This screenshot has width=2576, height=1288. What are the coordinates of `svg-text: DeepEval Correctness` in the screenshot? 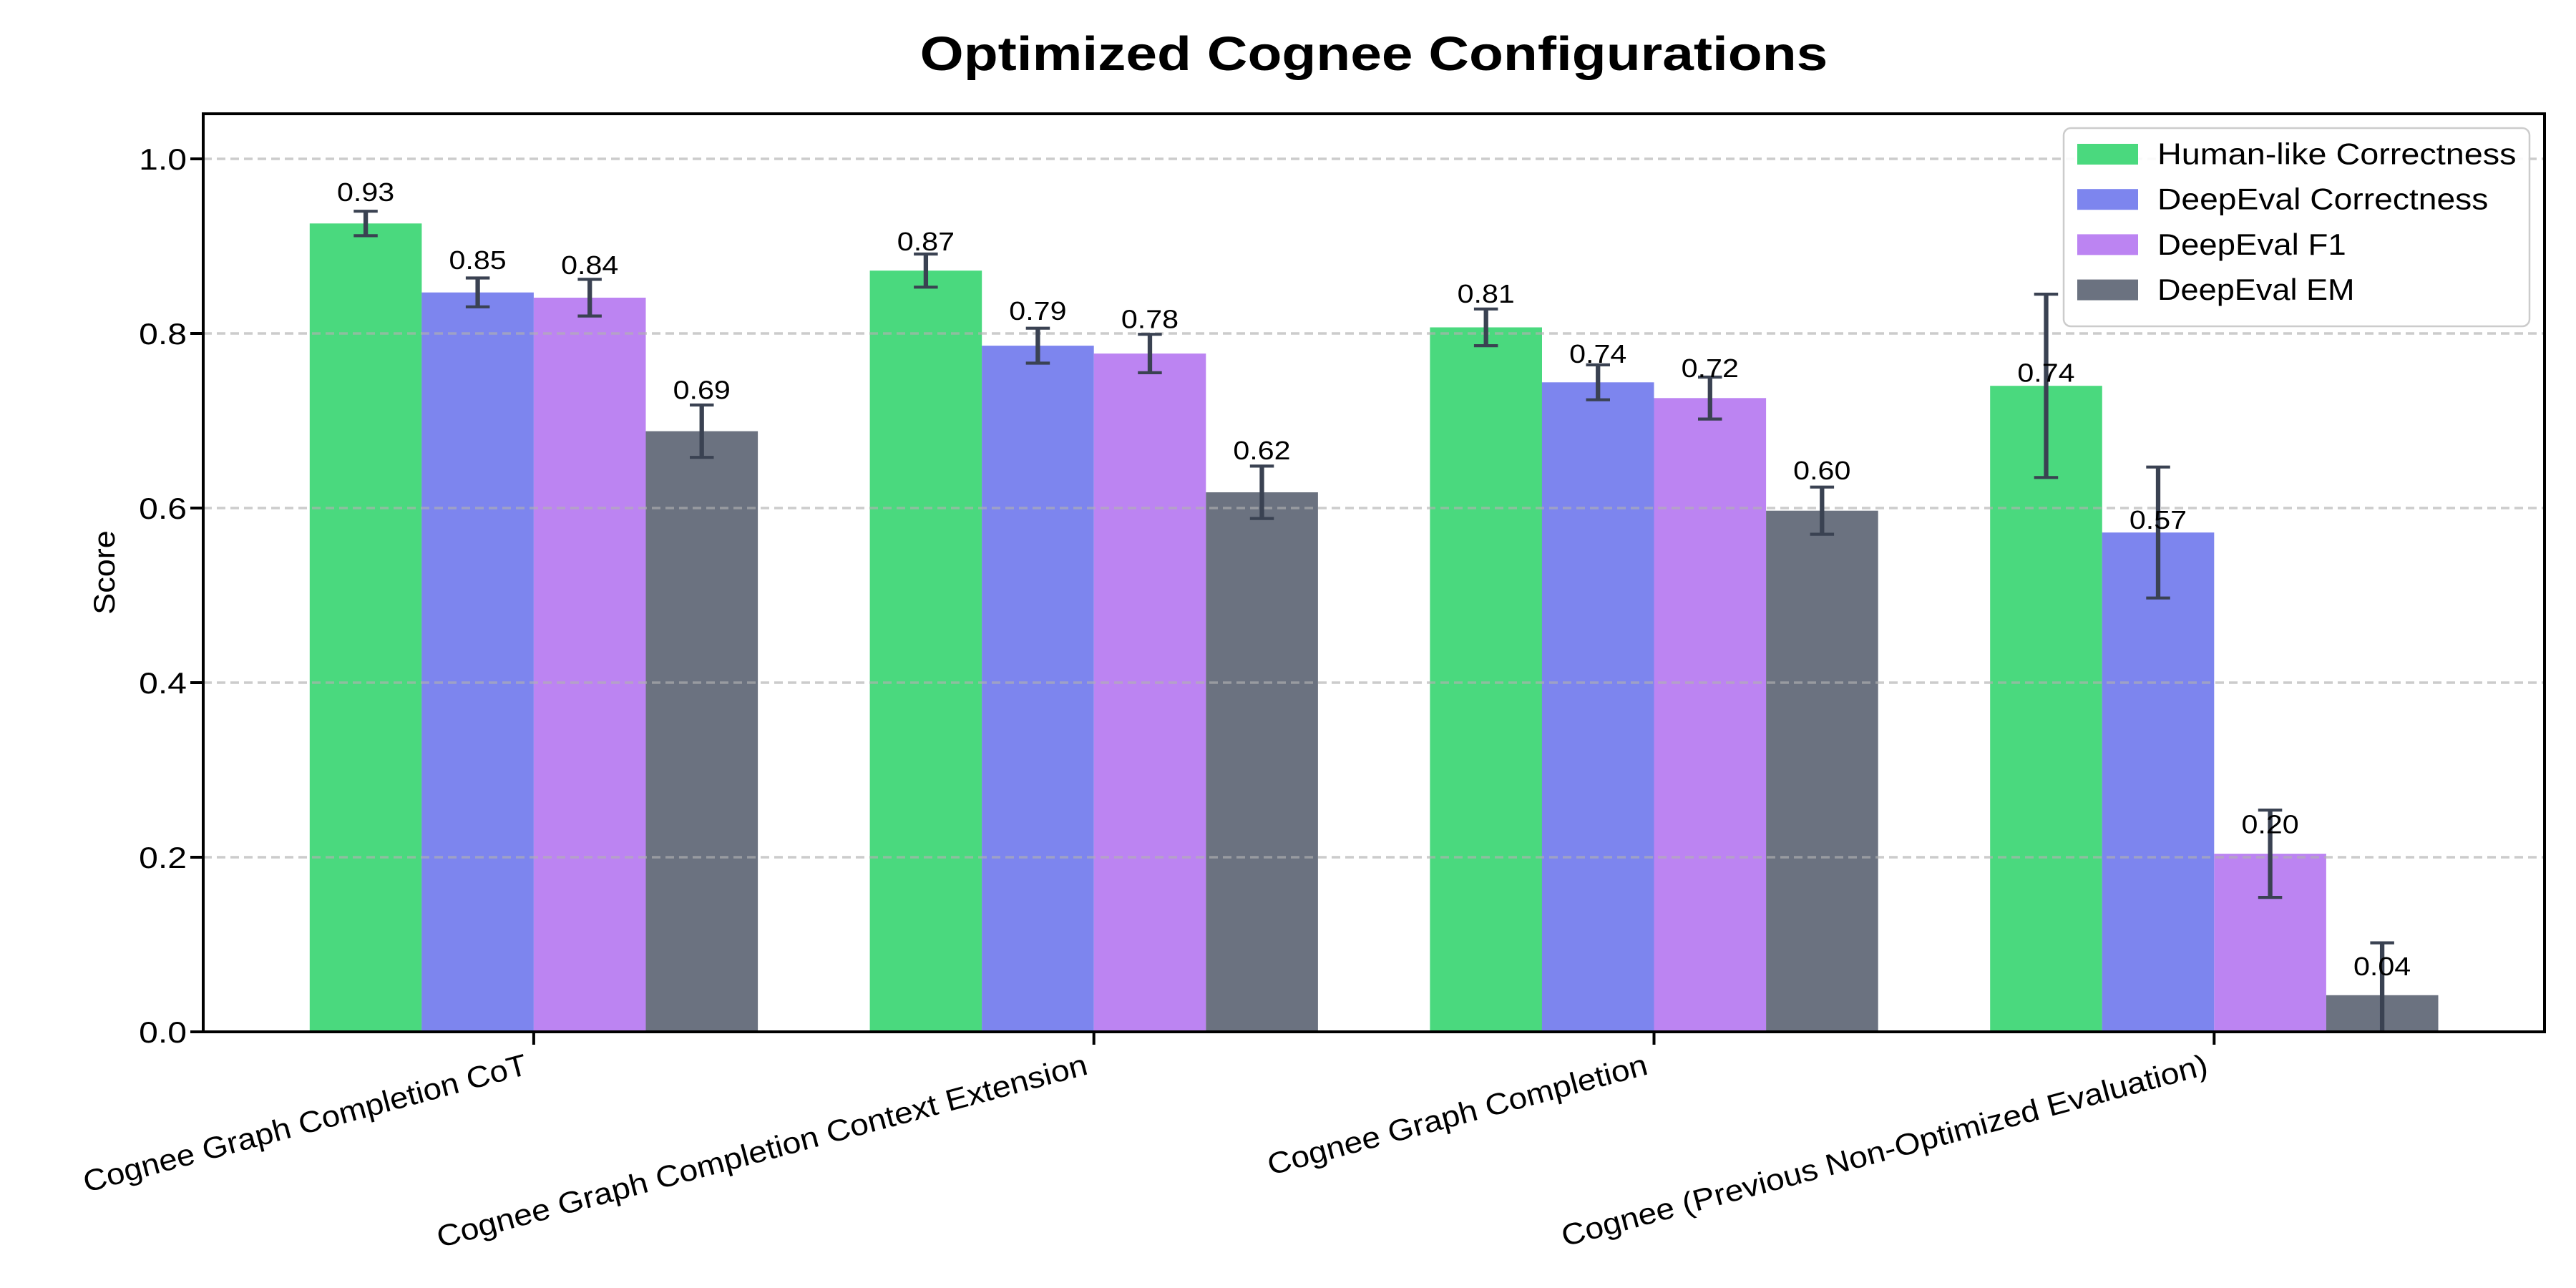 It's located at (2322, 199).